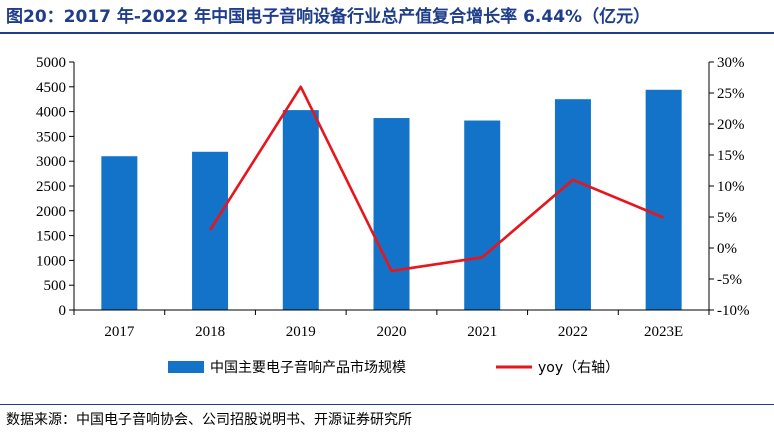 The height and width of the screenshot is (437, 774). What do you see at coordinates (55, 286) in the screenshot?
I see `left-tick-label: 500` at bounding box center [55, 286].